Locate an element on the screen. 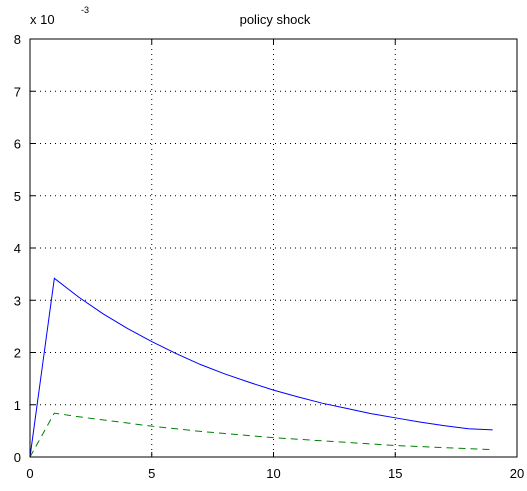 The width and height of the screenshot is (527, 491). y-tick-label: 5 is located at coordinates (17, 196).